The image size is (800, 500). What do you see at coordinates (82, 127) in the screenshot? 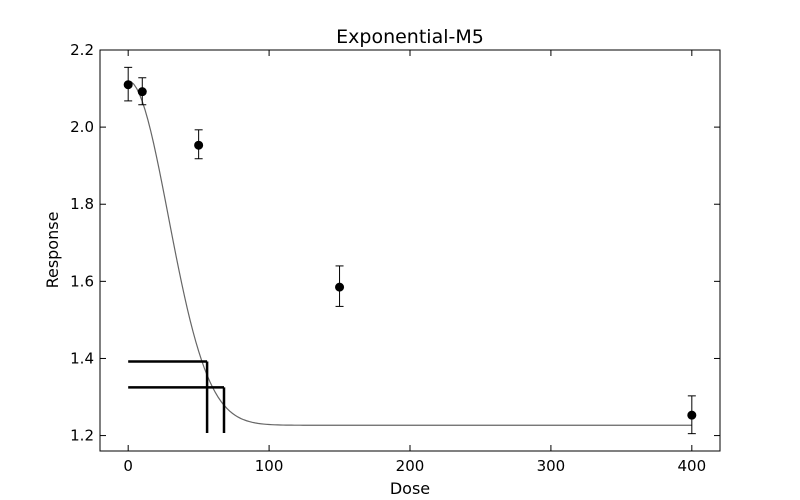
I see `y-tick-label: 2.0` at bounding box center [82, 127].